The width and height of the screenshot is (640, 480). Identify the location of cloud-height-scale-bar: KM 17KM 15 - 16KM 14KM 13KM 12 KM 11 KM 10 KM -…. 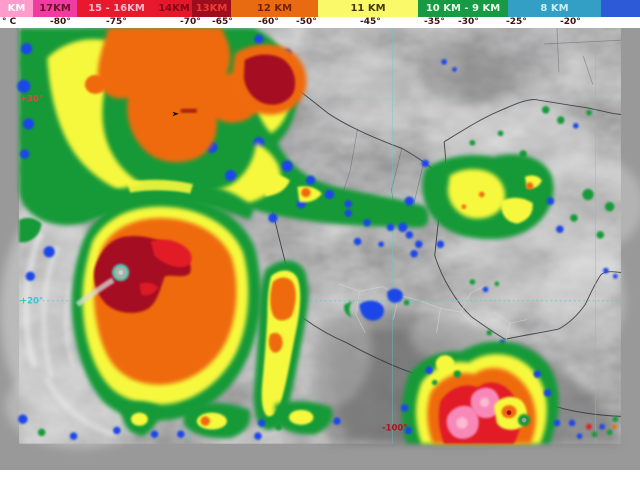
(320, 8).